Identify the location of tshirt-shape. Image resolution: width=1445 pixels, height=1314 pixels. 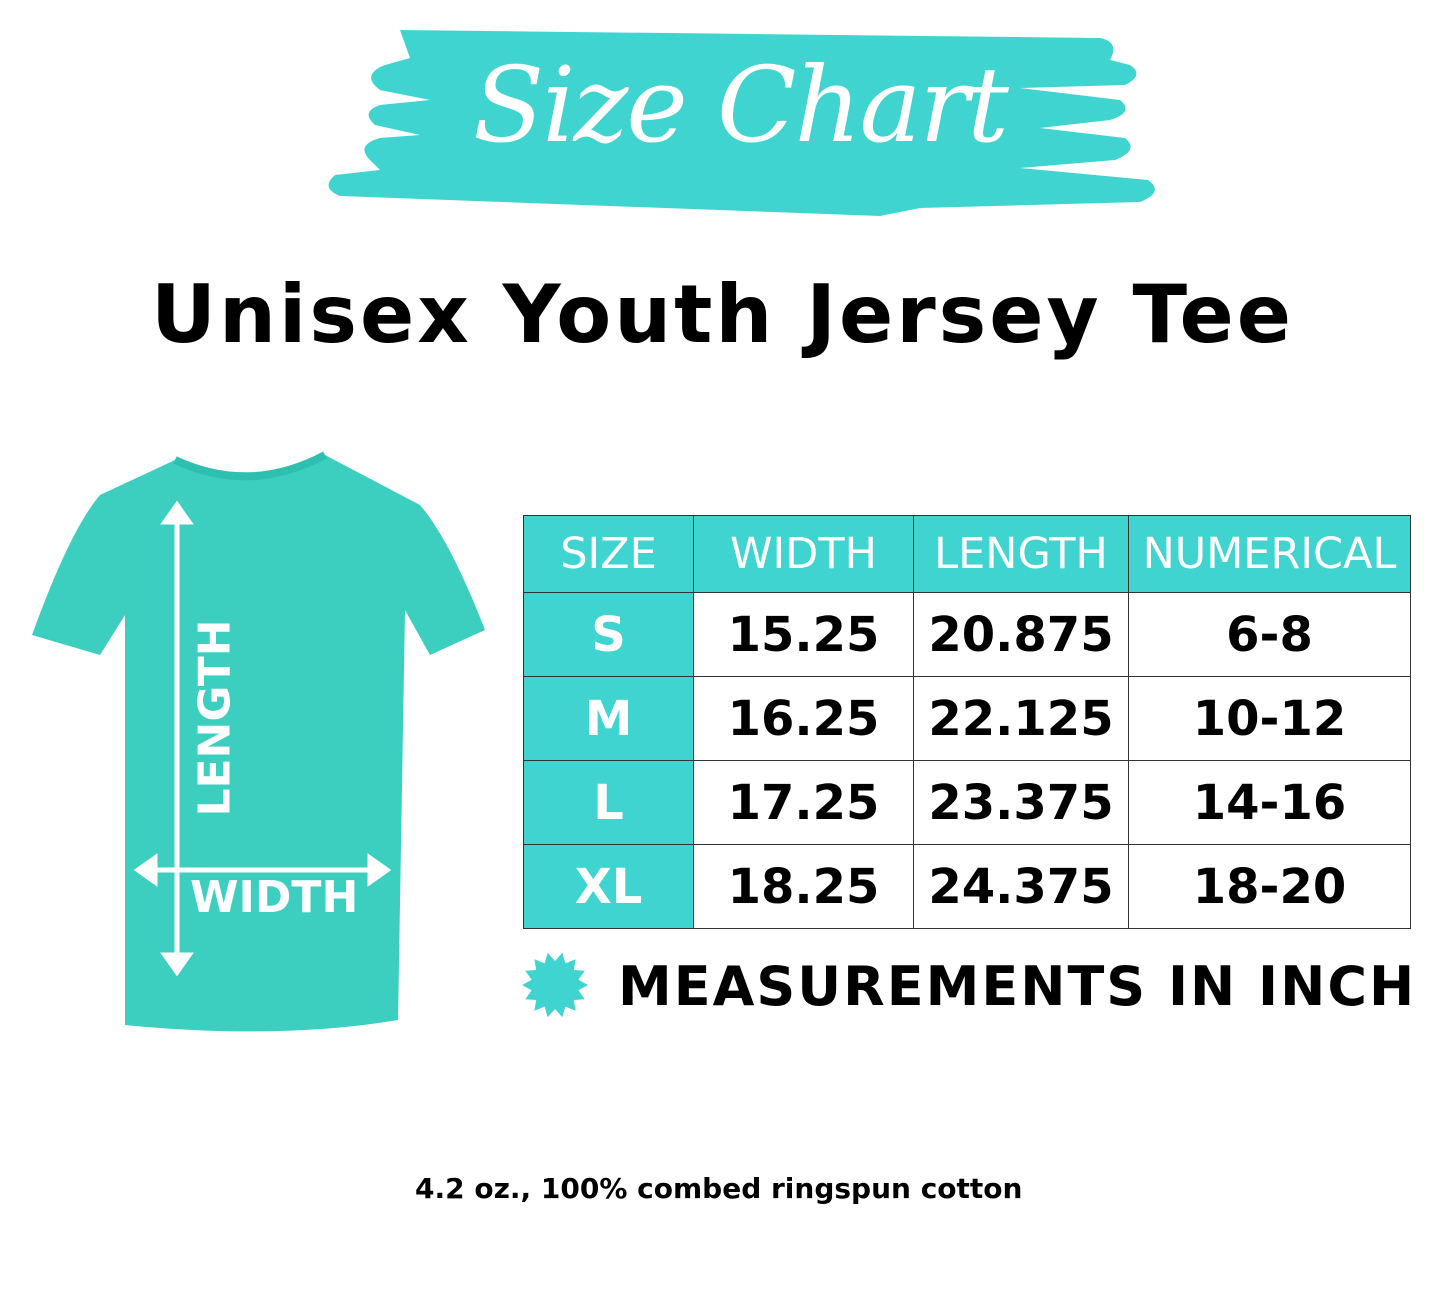
(258, 743).